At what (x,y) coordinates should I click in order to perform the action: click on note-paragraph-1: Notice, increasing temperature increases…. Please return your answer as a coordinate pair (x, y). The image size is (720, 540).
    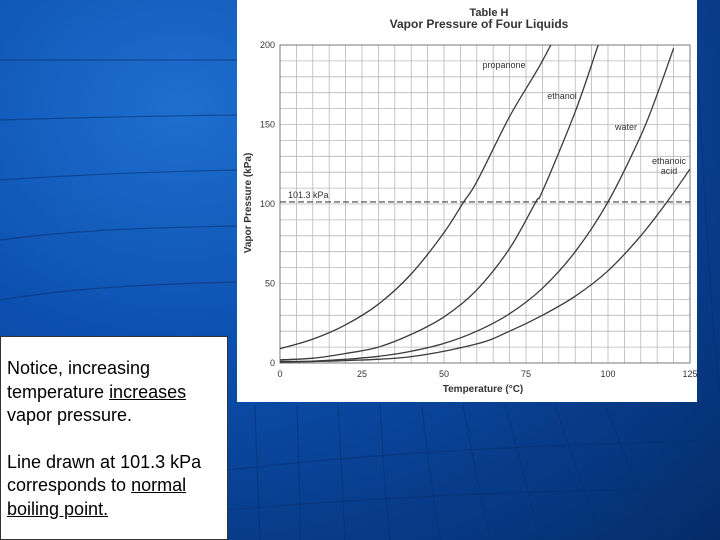
    Looking at the image, I should click on (115, 392).